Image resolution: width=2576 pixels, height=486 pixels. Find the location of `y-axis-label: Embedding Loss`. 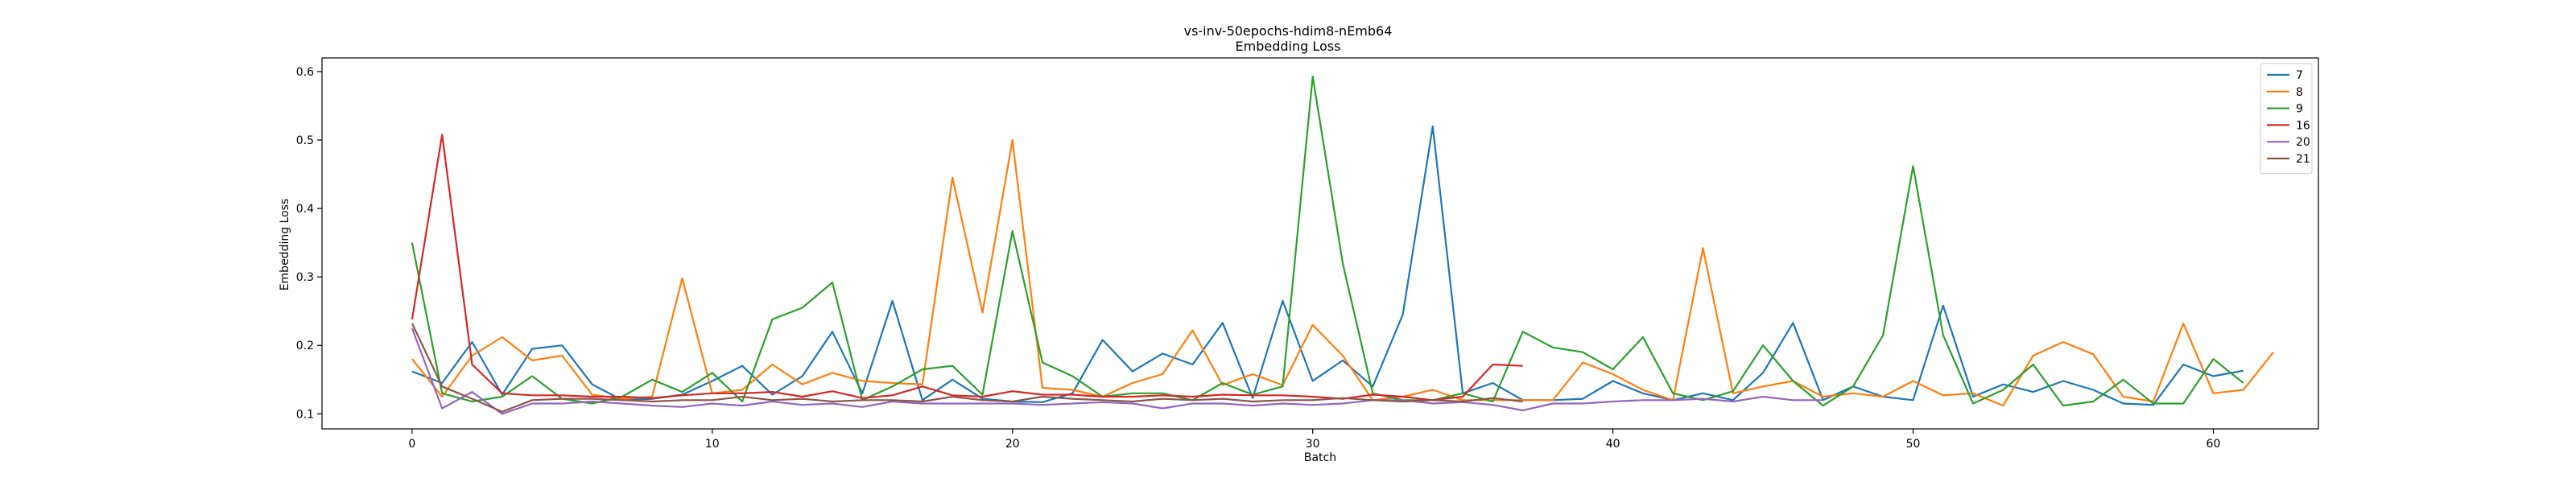

y-axis-label: Embedding Loss is located at coordinates (285, 245).